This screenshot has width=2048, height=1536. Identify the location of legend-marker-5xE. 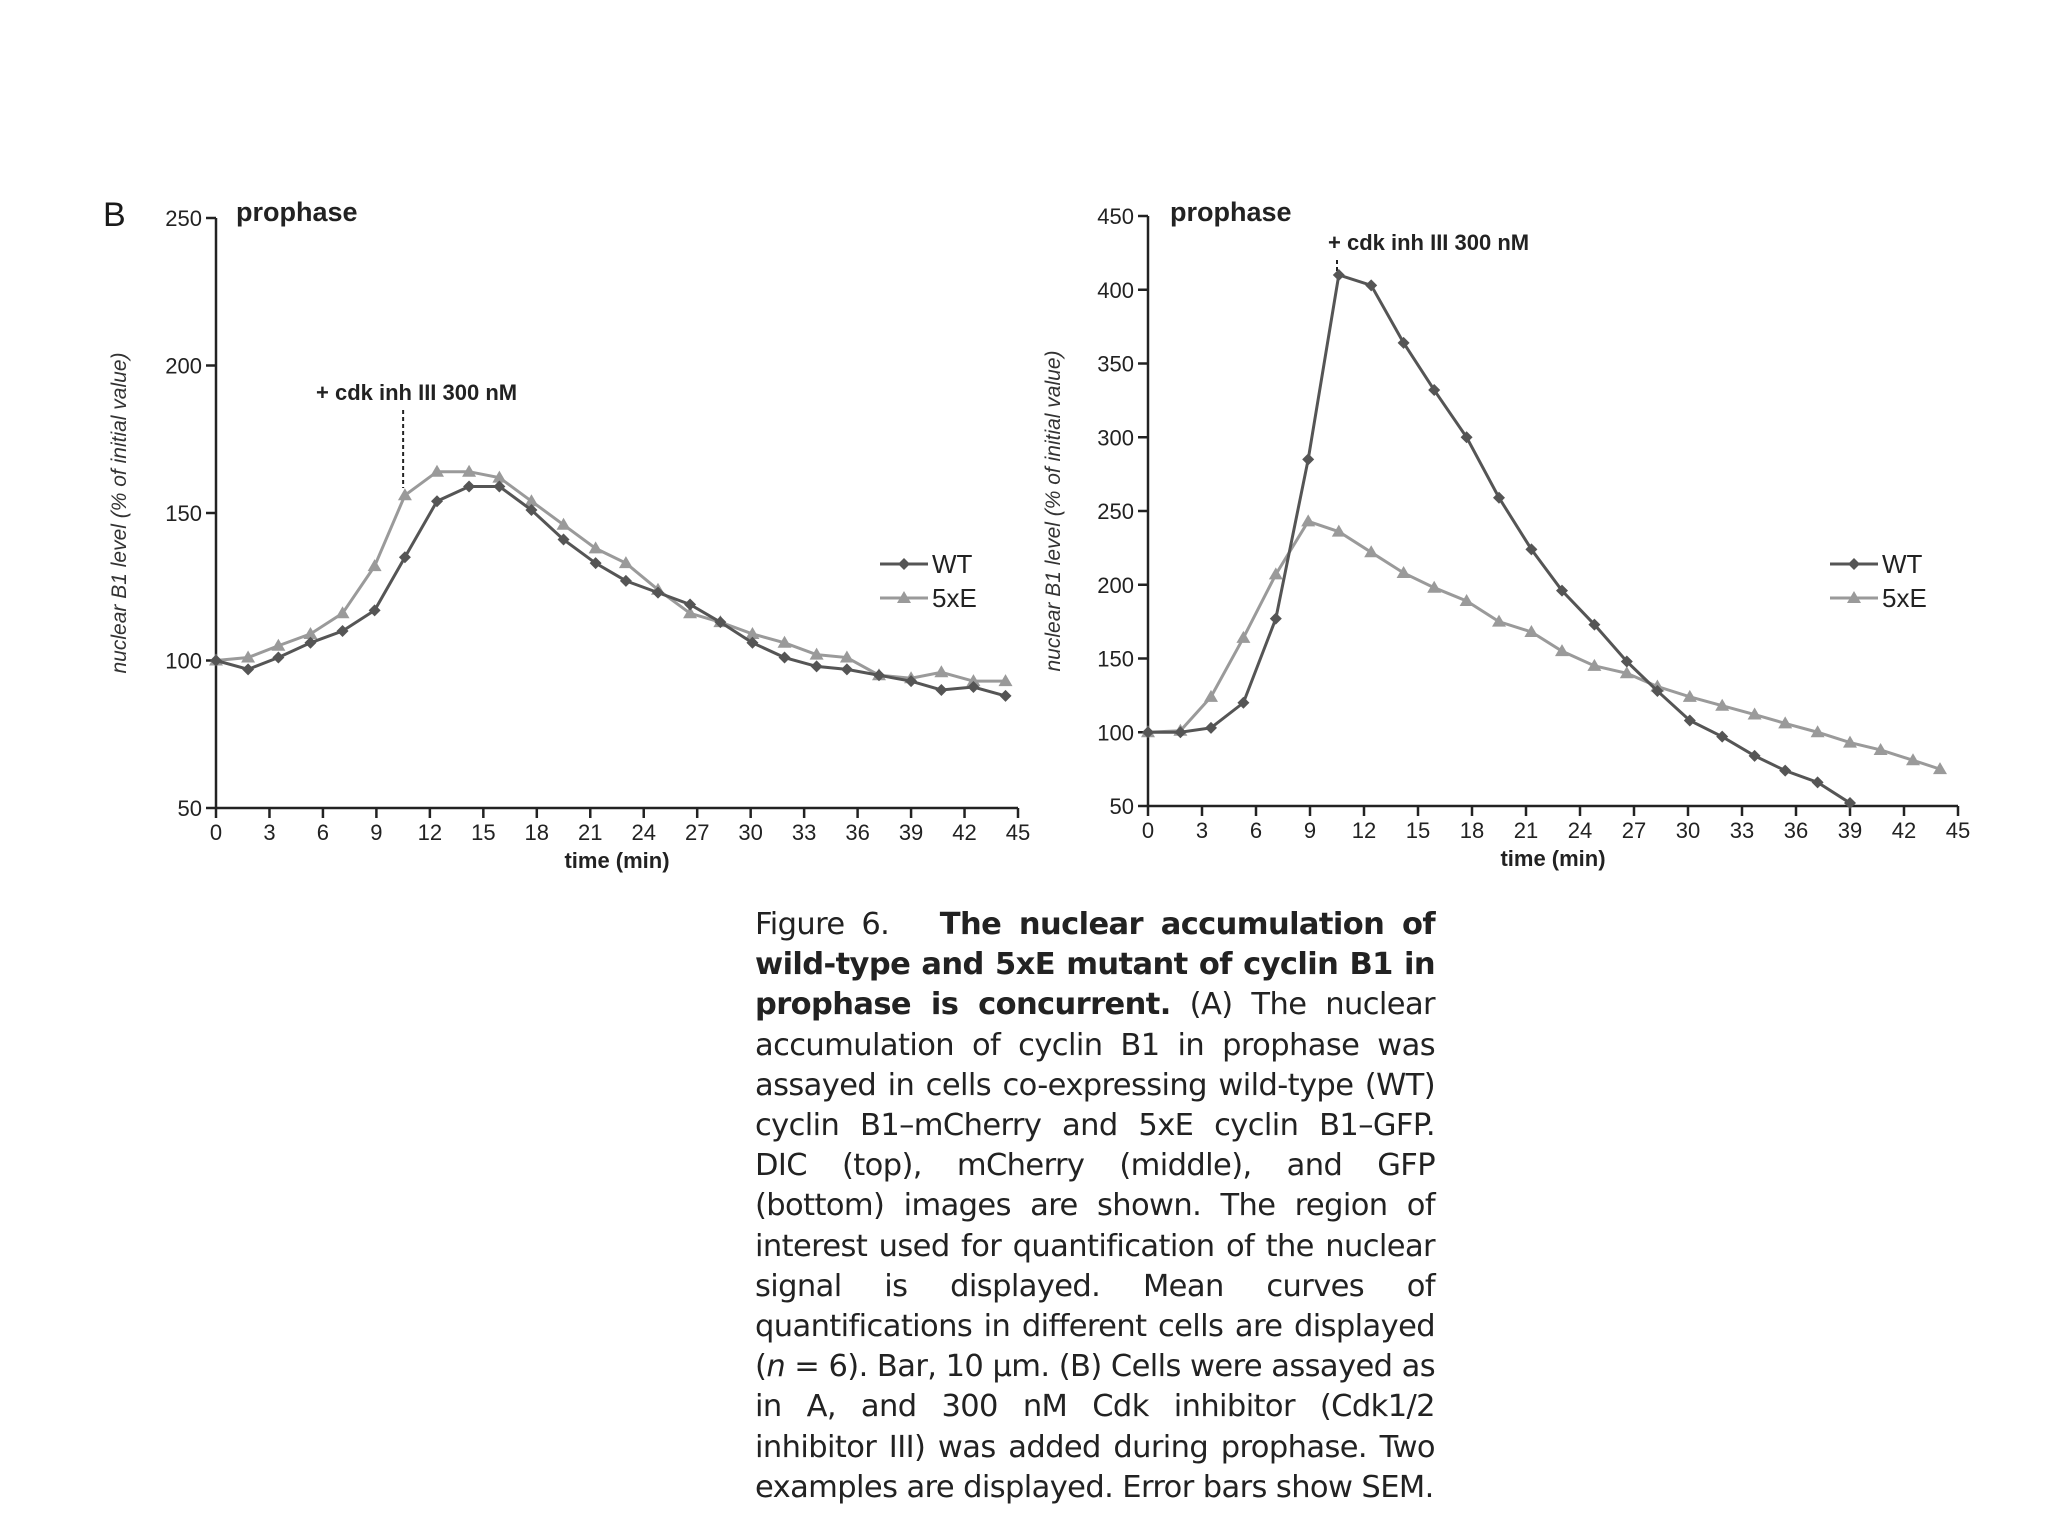
(904, 597).